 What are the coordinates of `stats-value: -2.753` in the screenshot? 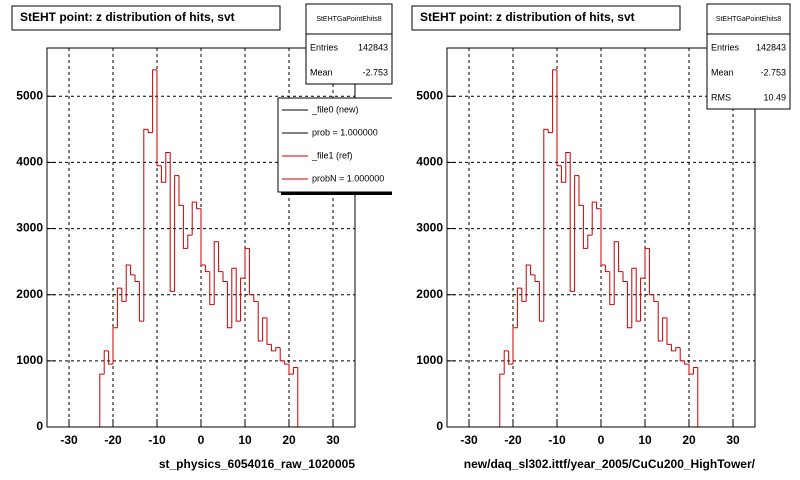 It's located at (375, 72).